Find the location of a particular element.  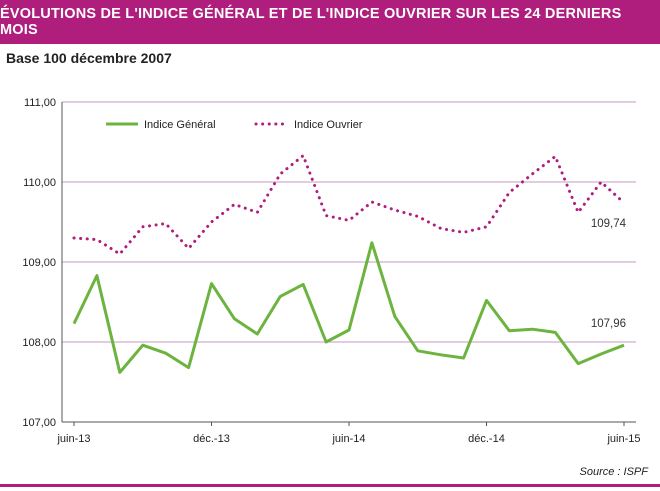

base-note: Base 100 décembre 2007 is located at coordinates (89, 58).